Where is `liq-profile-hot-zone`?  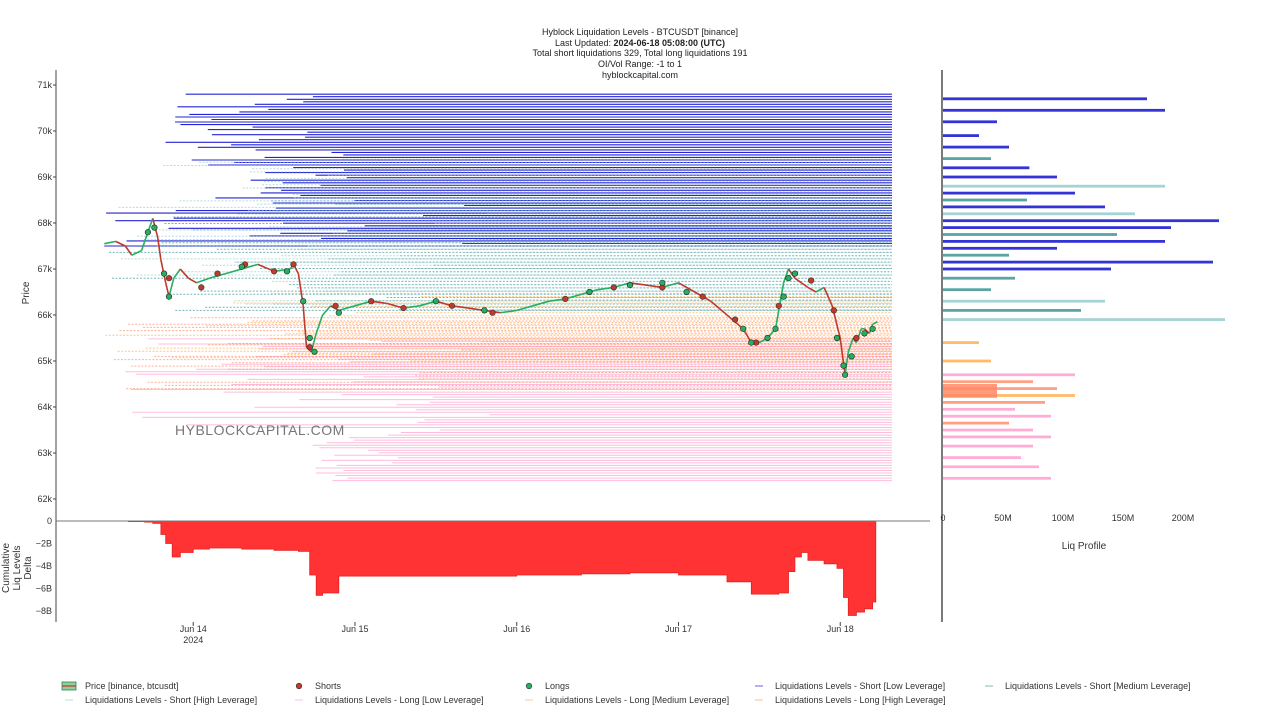
liq-profile-hot-zone is located at coordinates (970, 391).